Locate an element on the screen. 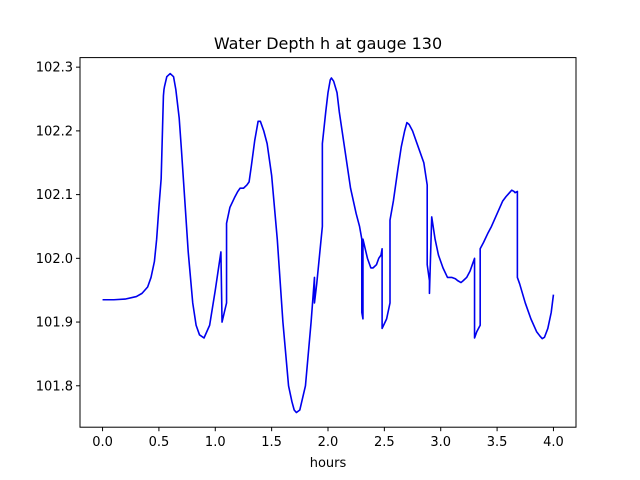 This screenshot has height=480, width=640. x-tick-label: 0.5 is located at coordinates (159, 442).